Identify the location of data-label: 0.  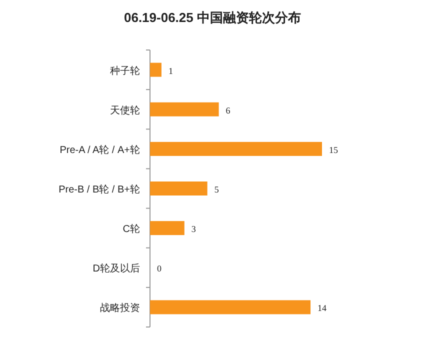
(159, 269).